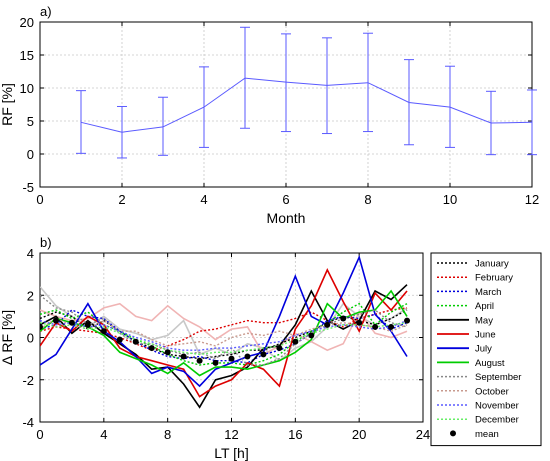 This screenshot has height=461, width=550. I want to click on legend-label: December, so click(497, 420).